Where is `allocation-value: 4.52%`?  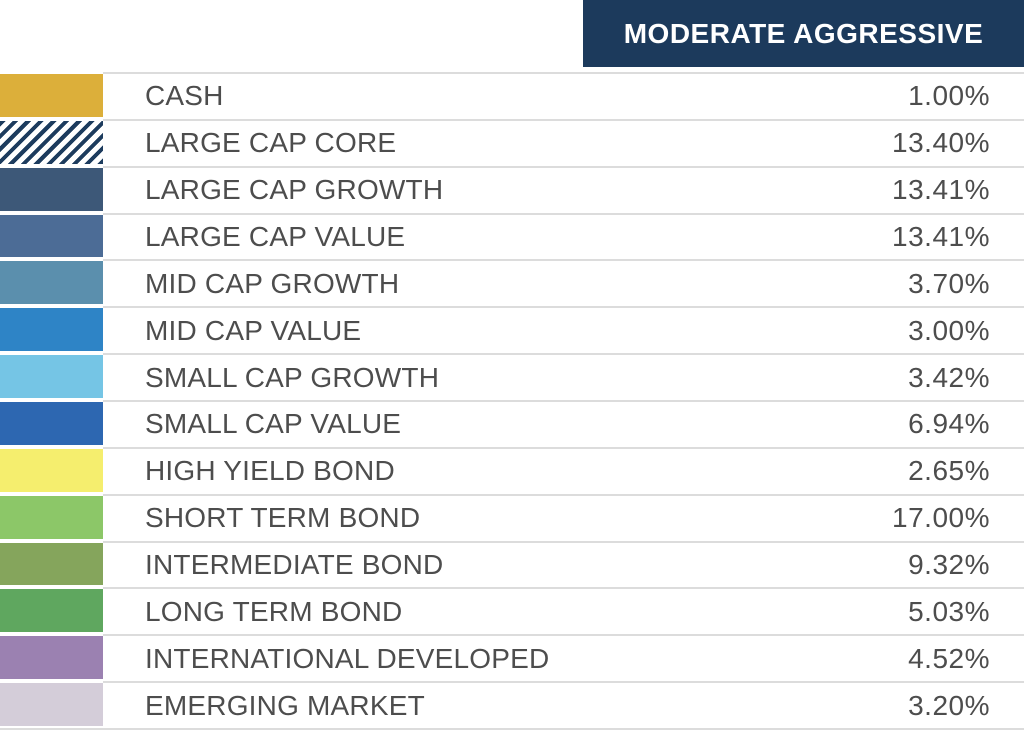
allocation-value: 4.52% is located at coordinates (949, 658).